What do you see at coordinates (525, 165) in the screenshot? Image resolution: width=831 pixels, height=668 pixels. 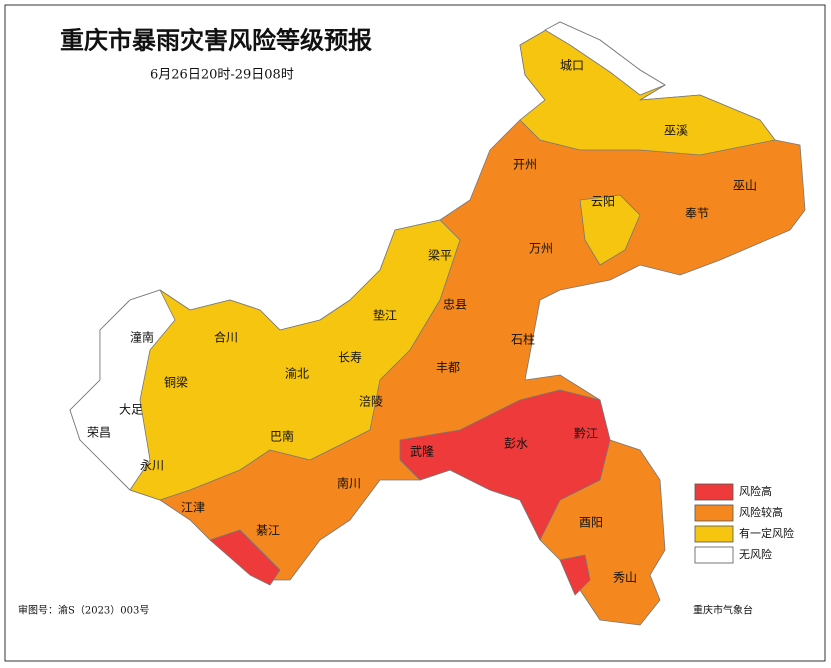 I see `district-label: 开州` at bounding box center [525, 165].